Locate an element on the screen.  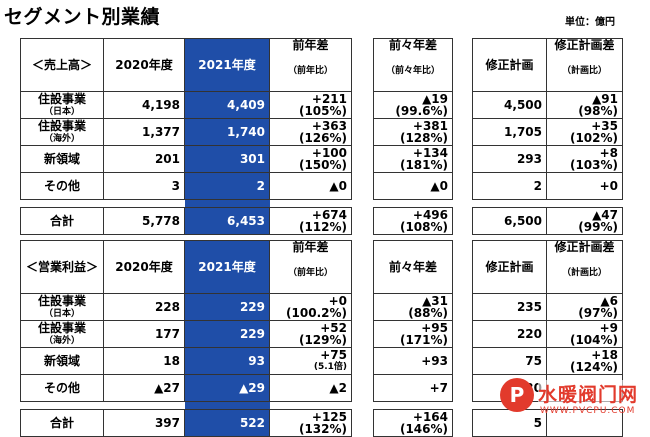
table-cell: 住設事業 （日本） is located at coordinates (62, 307).